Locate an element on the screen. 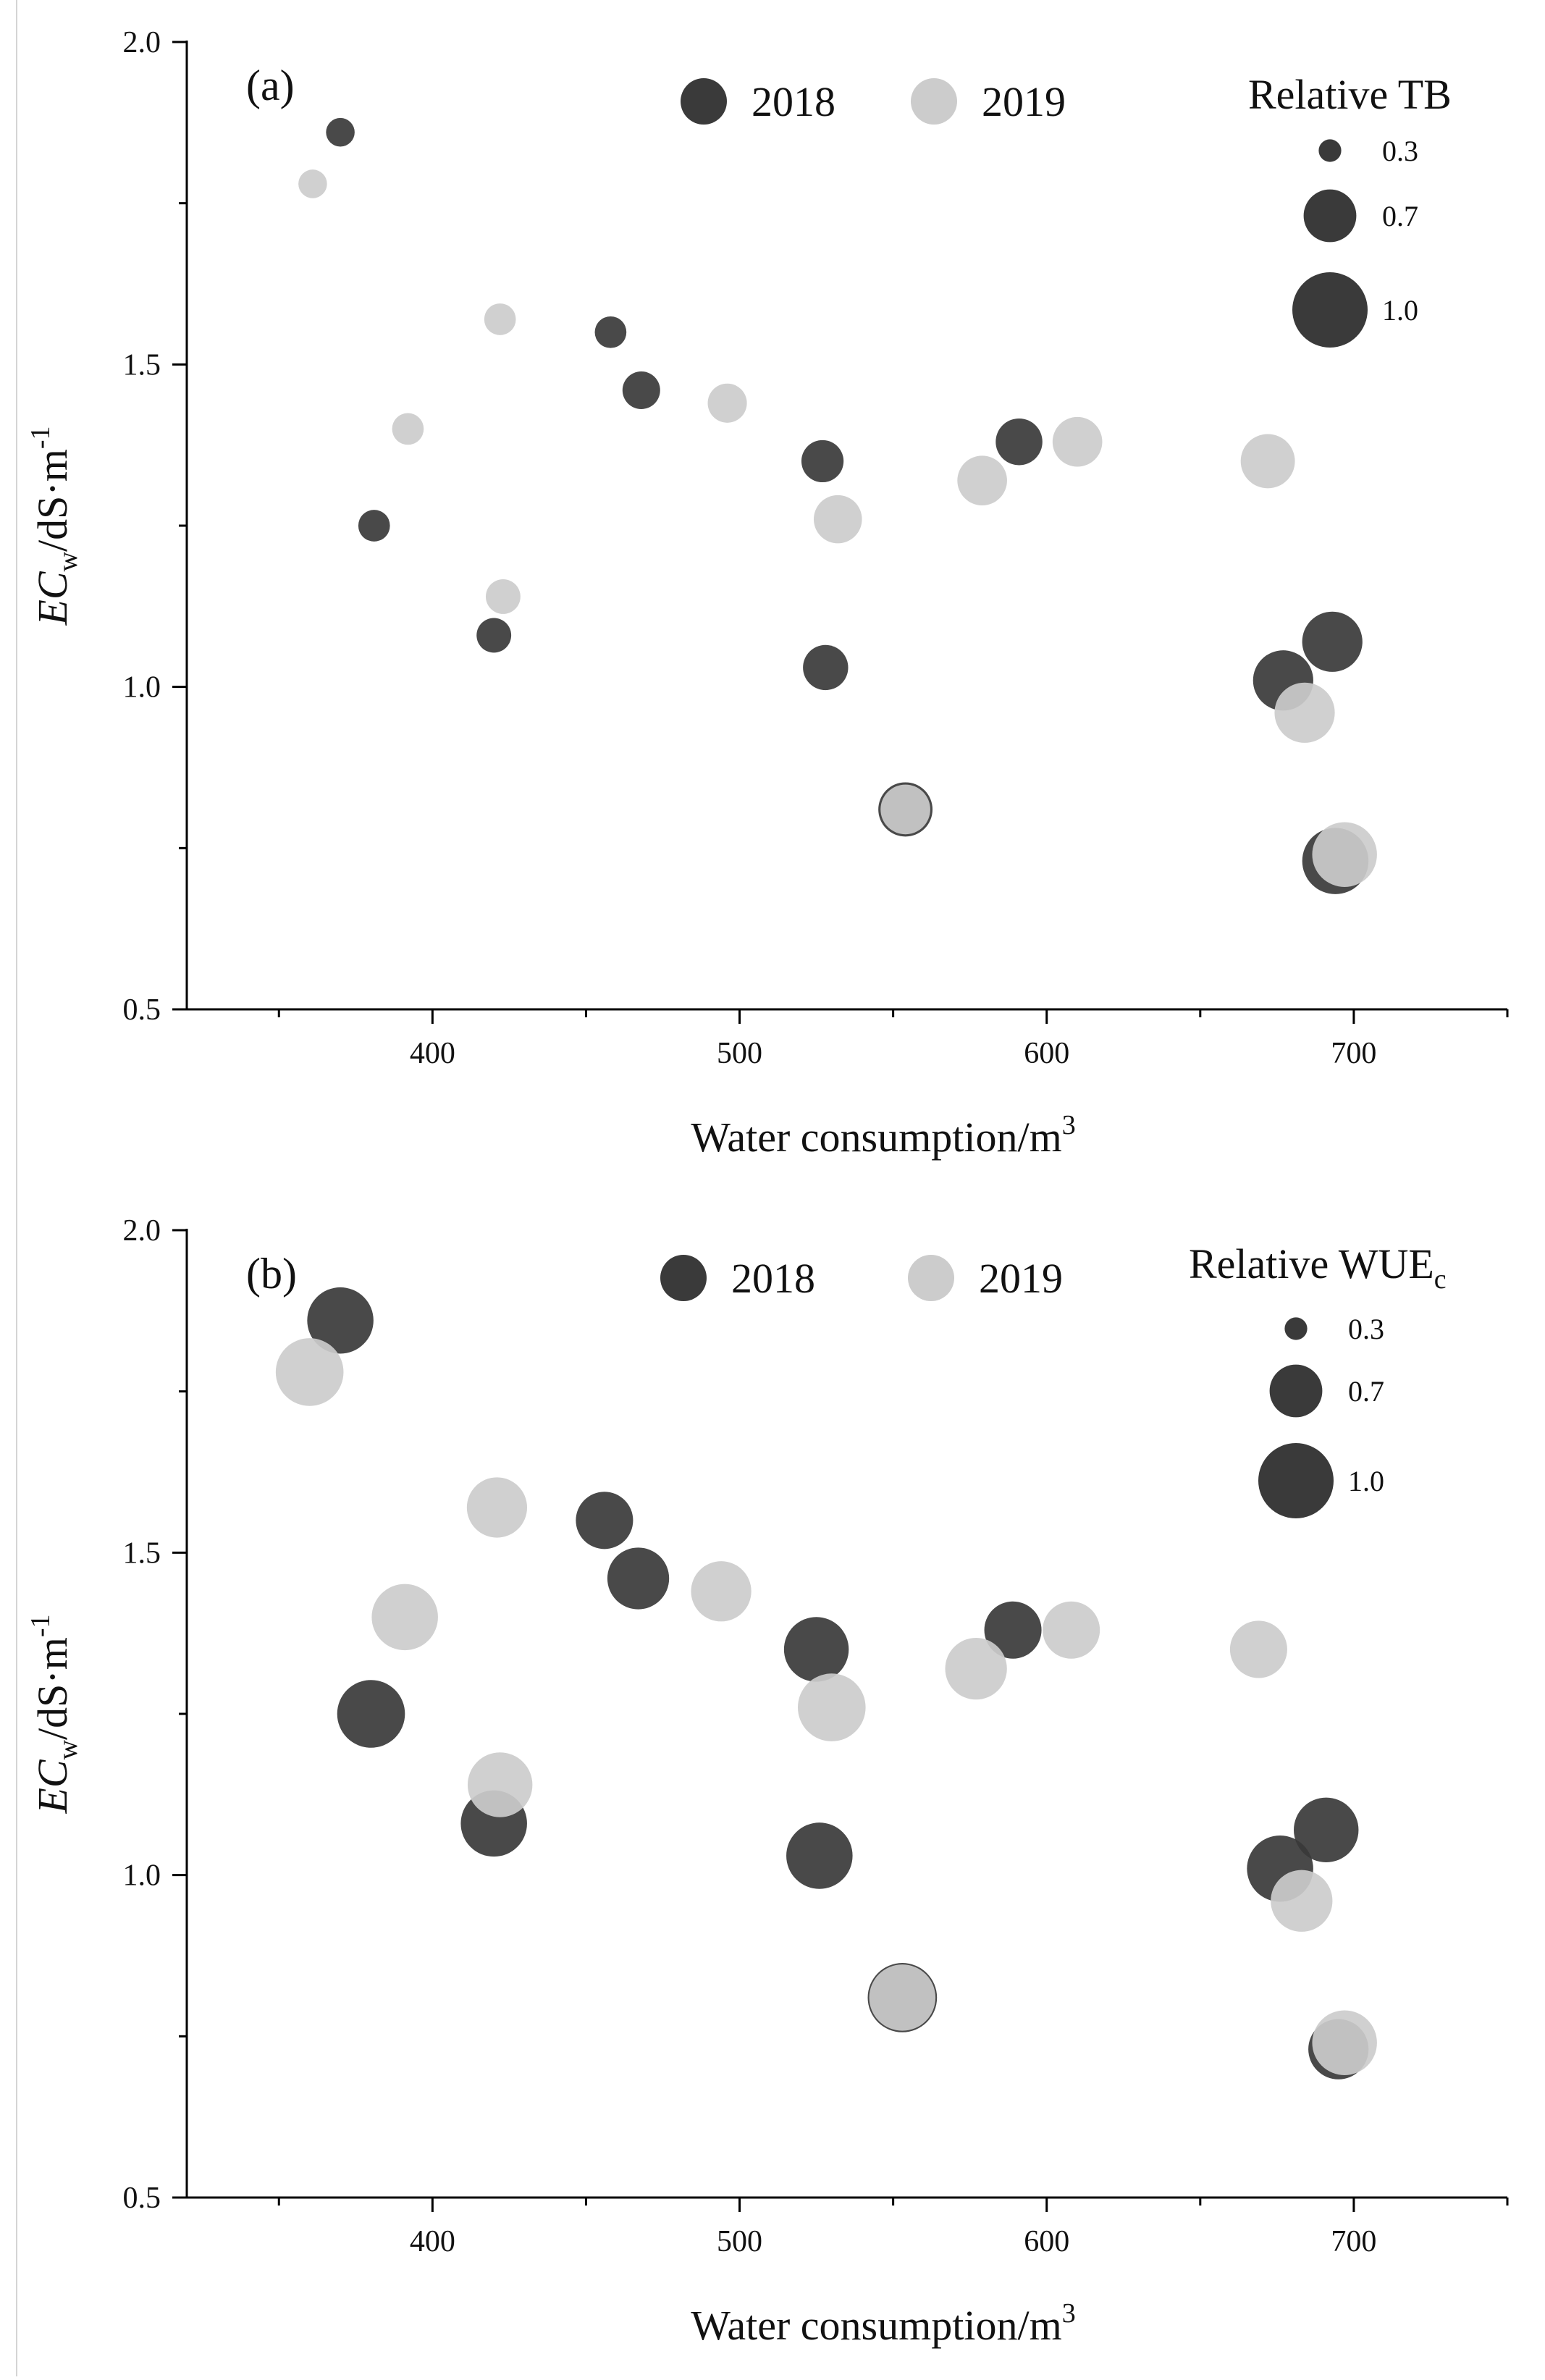 The height and width of the screenshot is (2380, 1545). panel-label: (a) is located at coordinates (270, 85).